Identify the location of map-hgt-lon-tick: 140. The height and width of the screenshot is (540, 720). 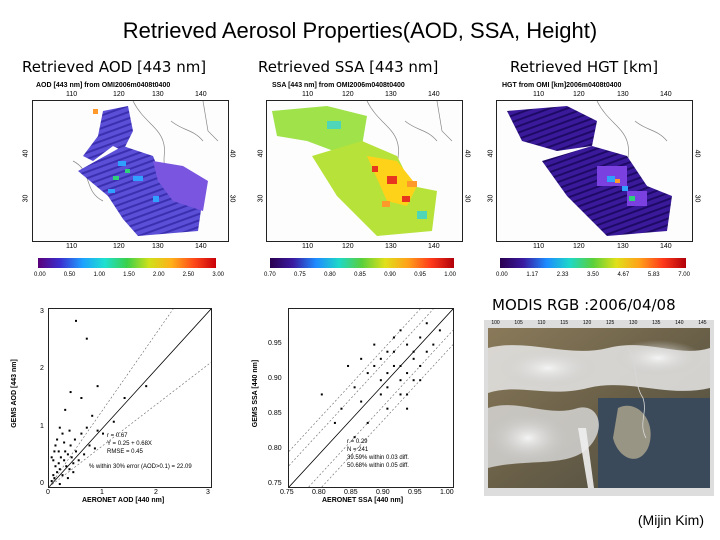
(666, 94).